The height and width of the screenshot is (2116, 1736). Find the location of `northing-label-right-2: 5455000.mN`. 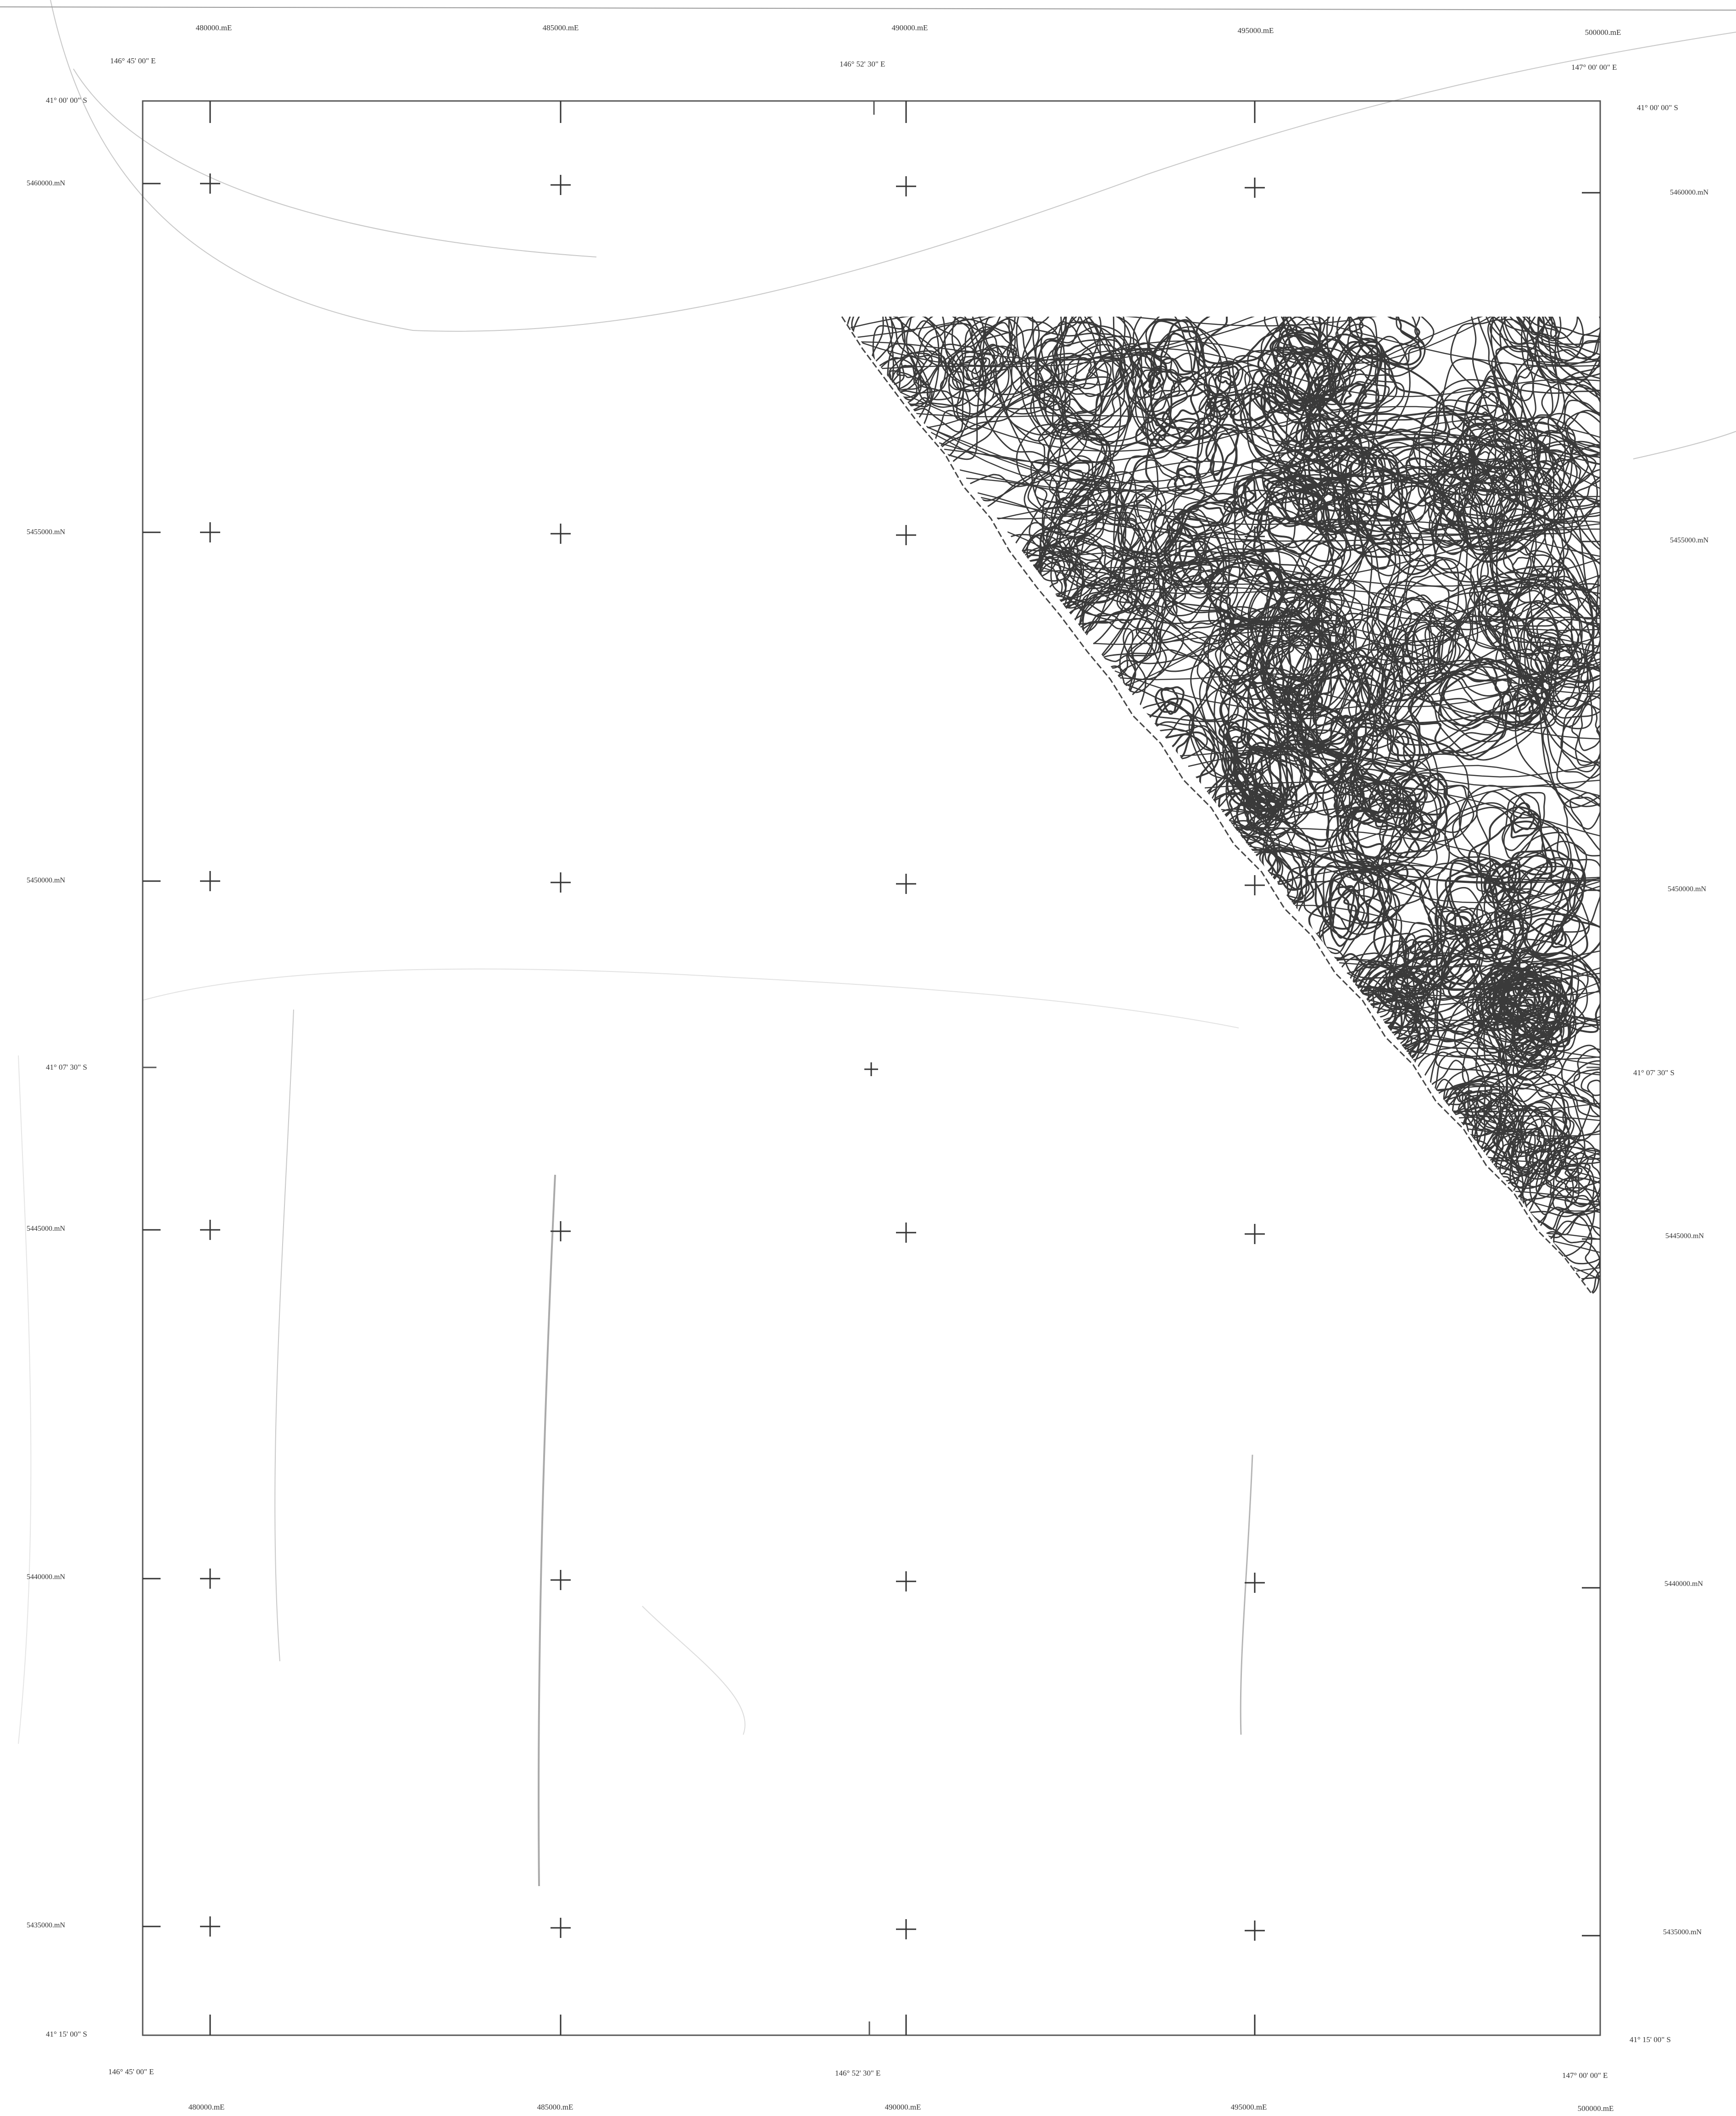

northing-label-right-2: 5455000.mN is located at coordinates (1689, 540).